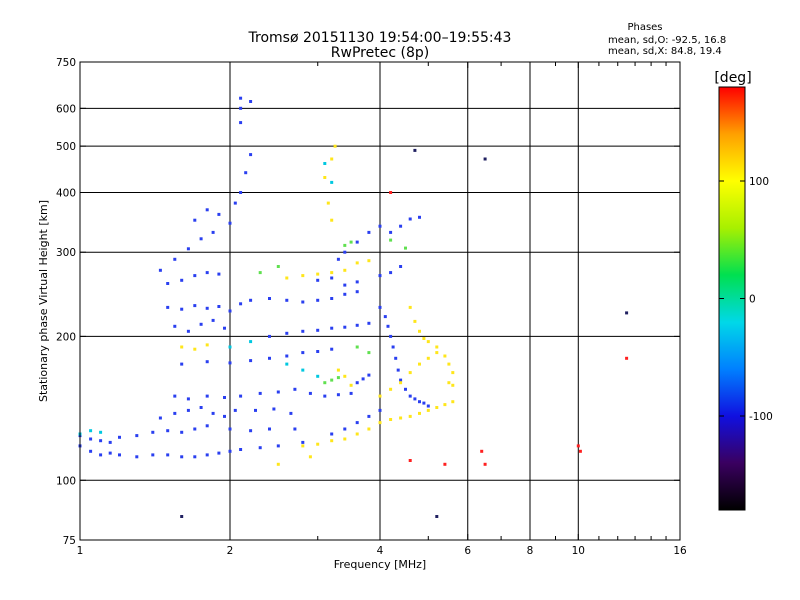  What do you see at coordinates (66, 302) in the screenshot?
I see `y-tick-labels: 75 100 200 300 400 500 600 750` at bounding box center [66, 302].